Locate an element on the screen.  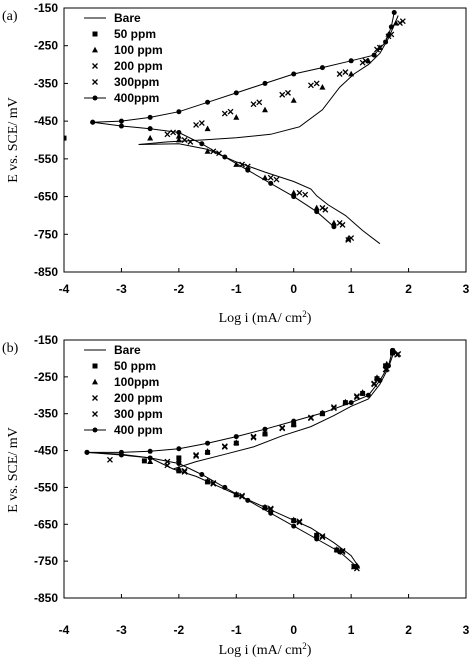
y-tick-label: -550 is located at coordinates (46, 487).